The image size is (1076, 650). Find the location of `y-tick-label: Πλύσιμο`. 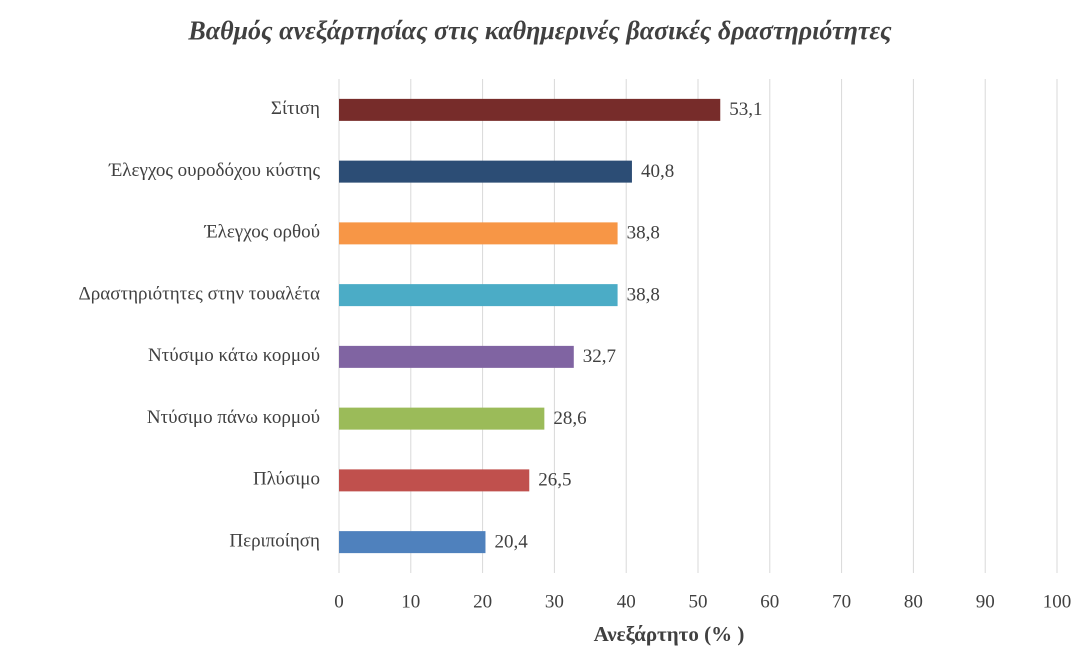

y-tick-label: Πλύσιμο is located at coordinates (286, 479).